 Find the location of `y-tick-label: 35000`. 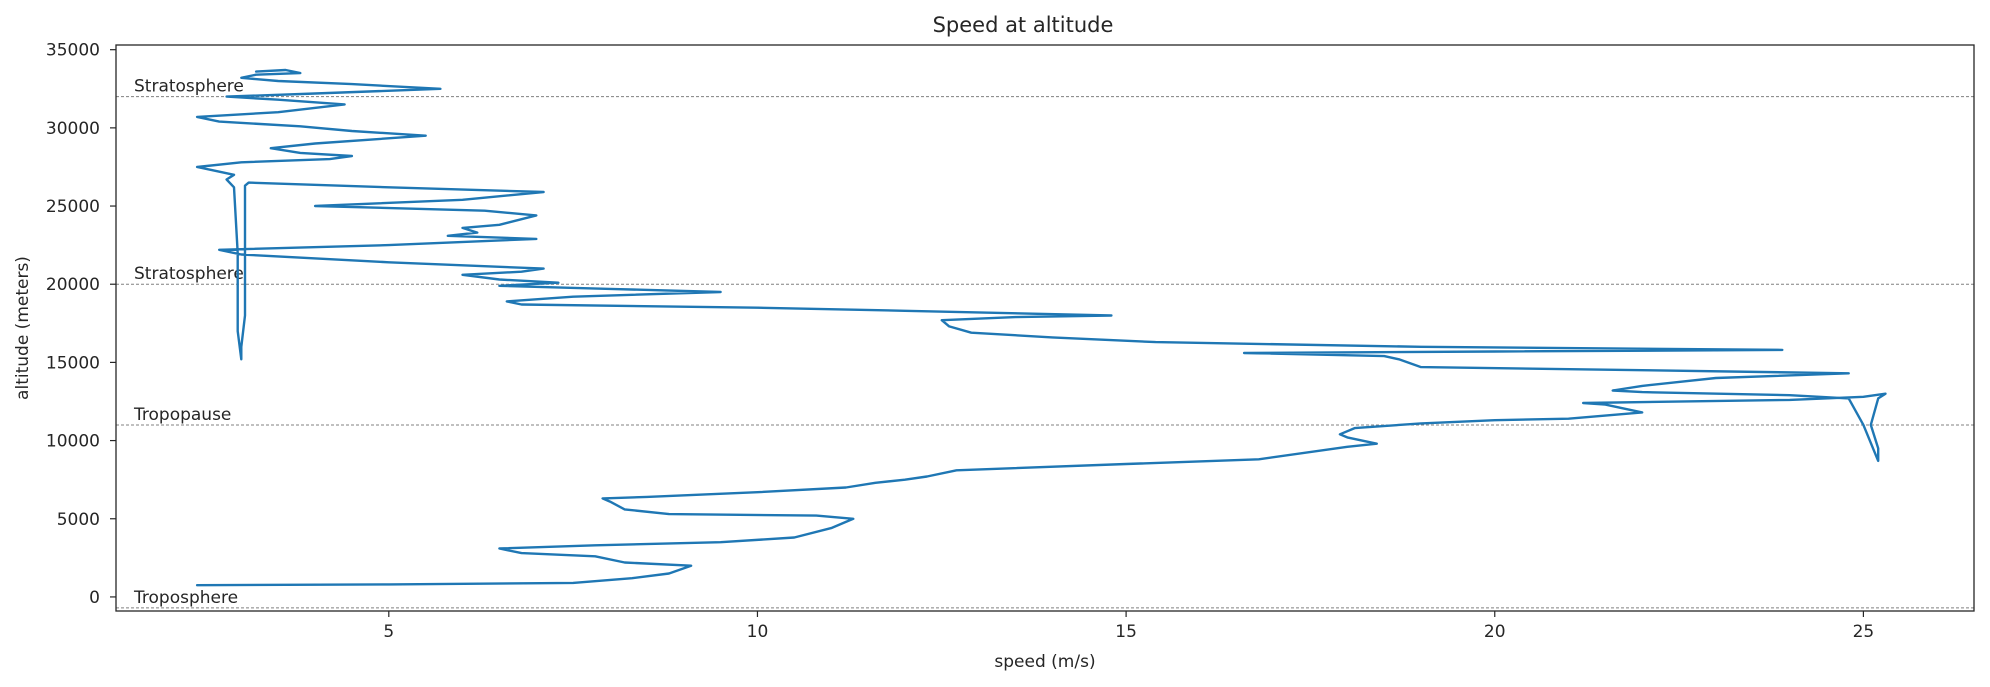

y-tick-label: 35000 is located at coordinates (73, 51).